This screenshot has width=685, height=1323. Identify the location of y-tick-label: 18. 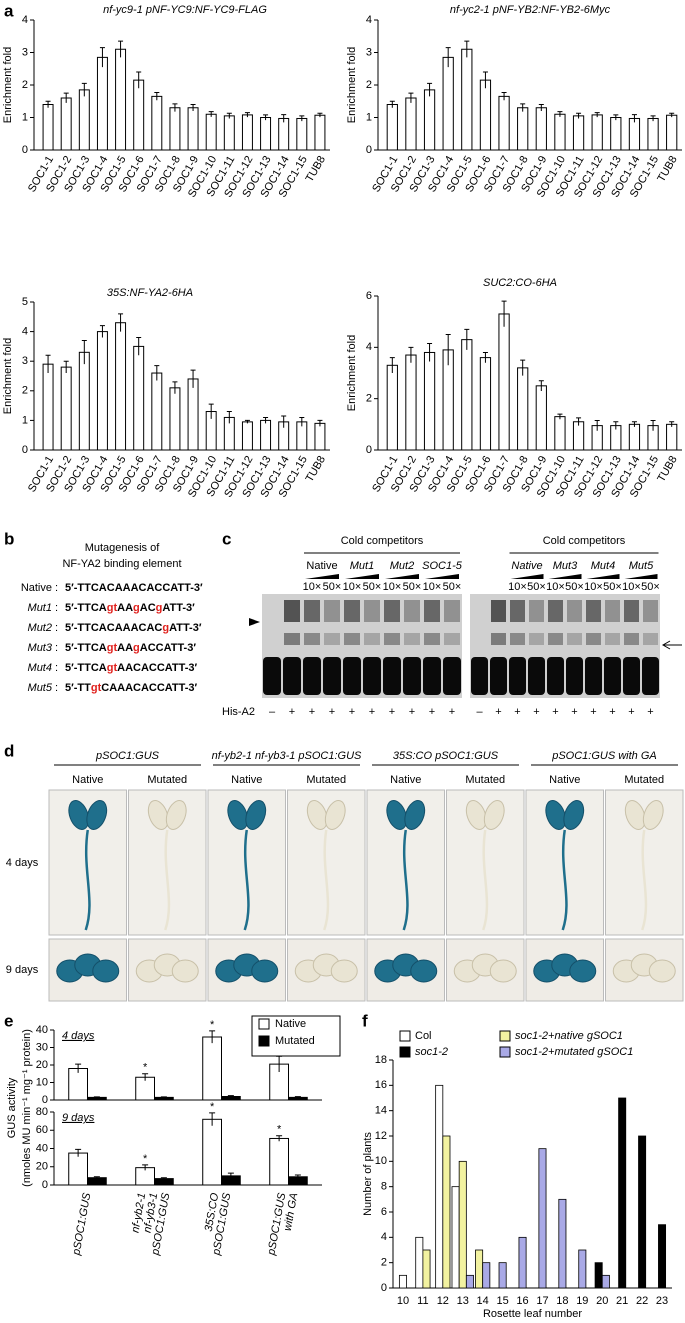
(381, 1060).